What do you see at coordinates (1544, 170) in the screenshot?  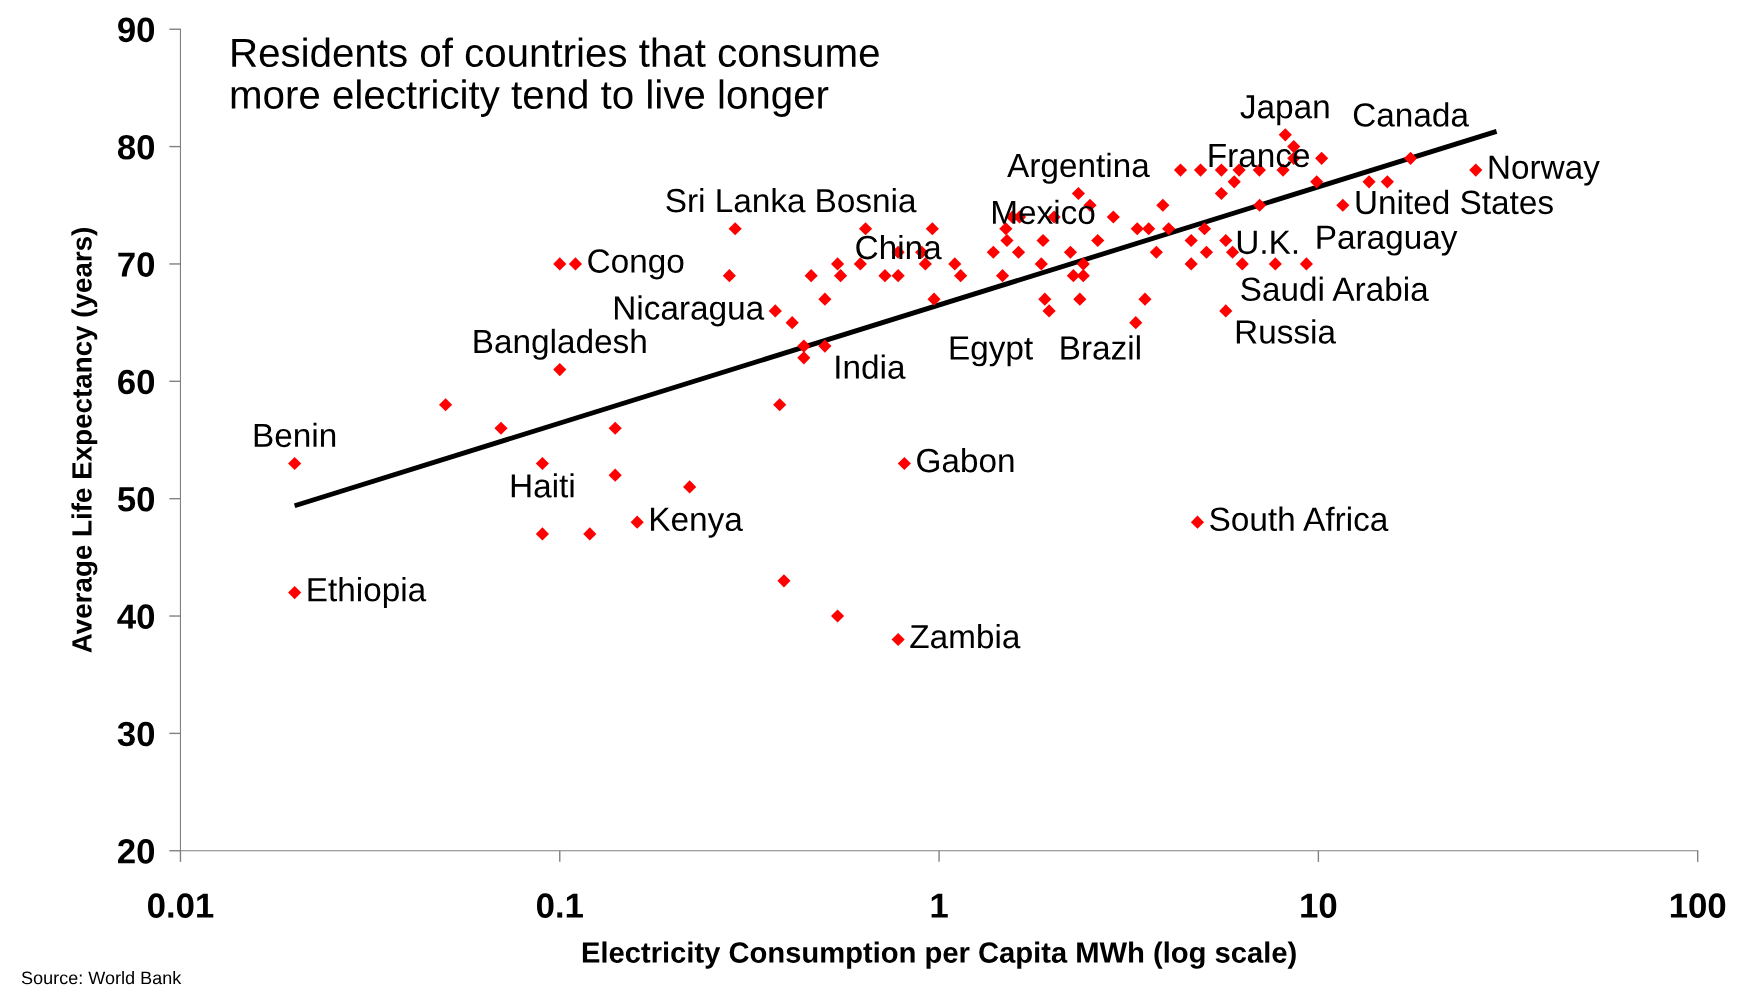 I see `annotation: Norway` at bounding box center [1544, 170].